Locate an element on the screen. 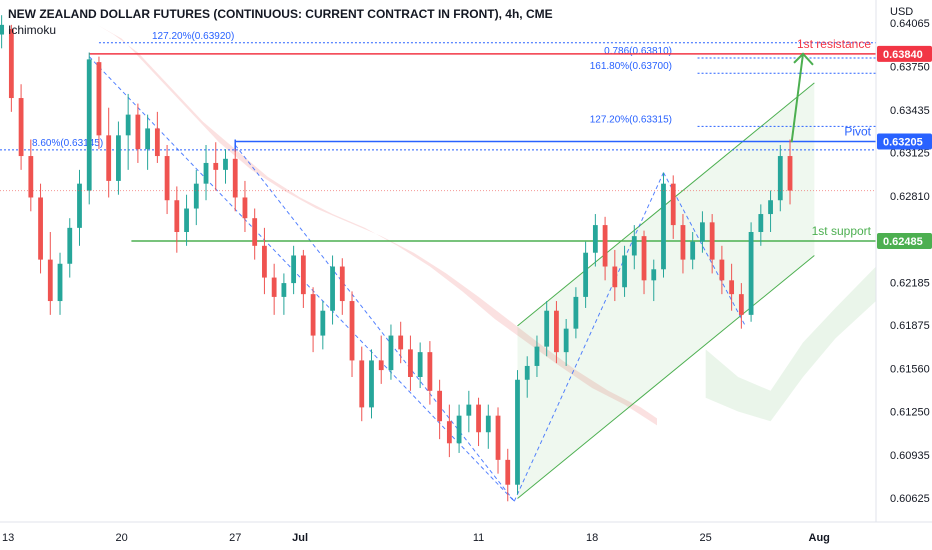 The height and width of the screenshot is (550, 932). fib-level-label-2: 161.80%(0.63700) is located at coordinates (631, 66).